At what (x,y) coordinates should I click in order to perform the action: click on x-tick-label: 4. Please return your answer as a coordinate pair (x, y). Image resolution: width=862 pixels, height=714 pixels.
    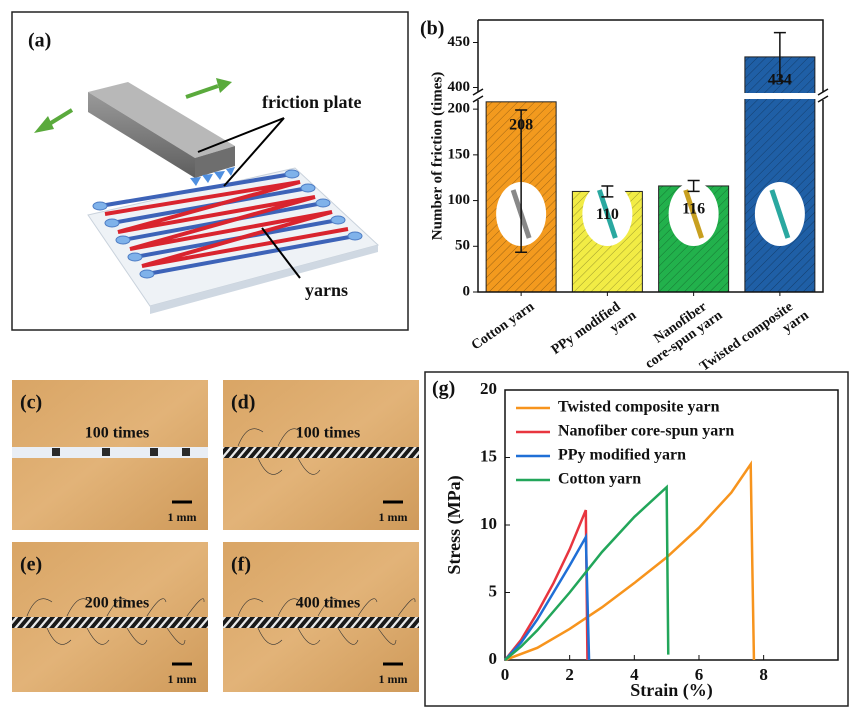
    Looking at the image, I should click on (634, 674).